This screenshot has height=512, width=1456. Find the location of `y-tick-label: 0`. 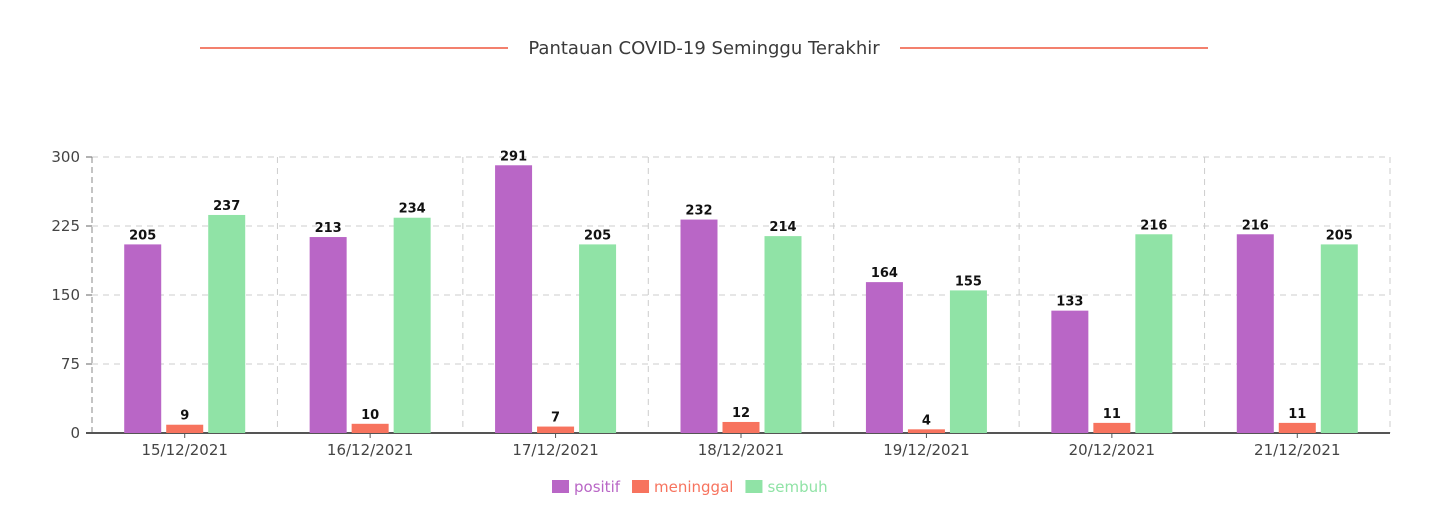

y-tick-label: 0 is located at coordinates (75, 433).